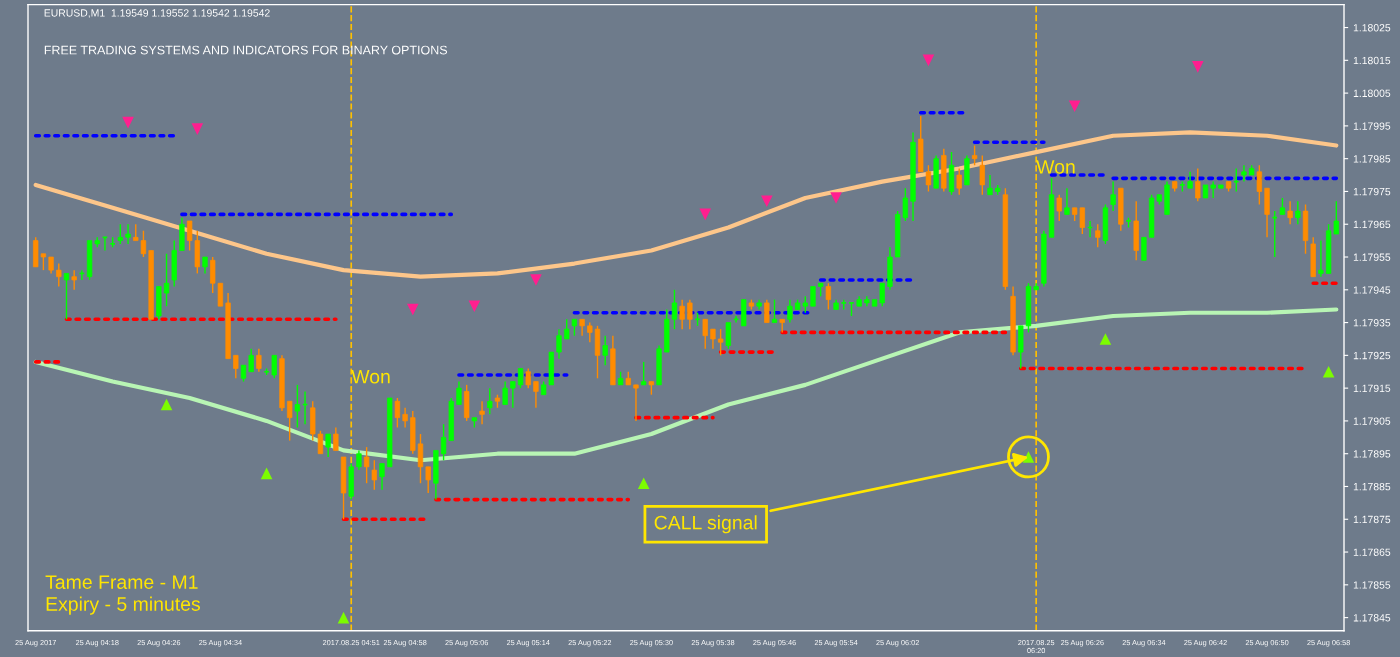 This screenshot has width=1400, height=657. I want to click on y-tick-label: 1.17905, so click(1372, 421).